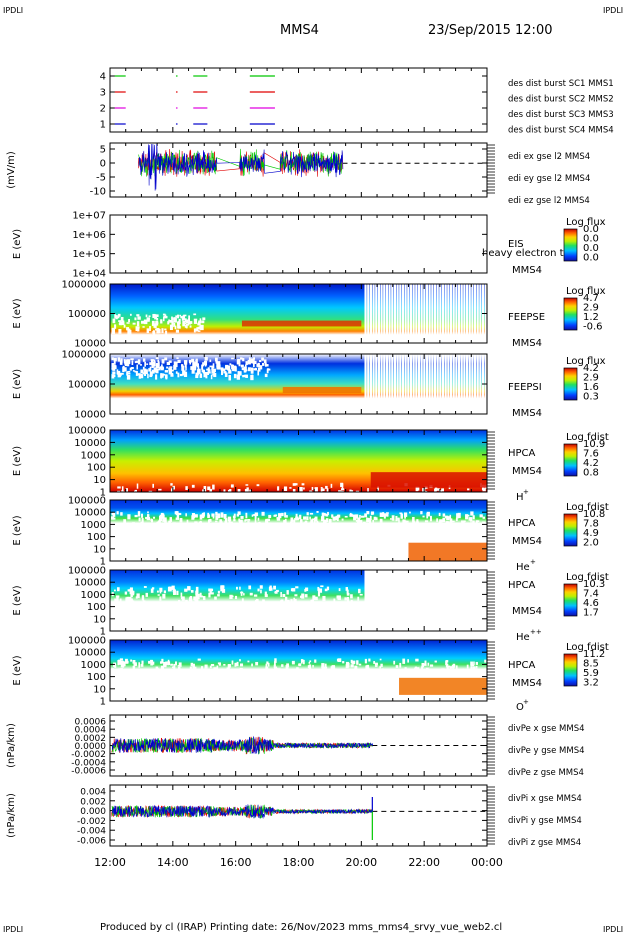  I want to click on y-tick-label: 0.002, so click(93, 802).